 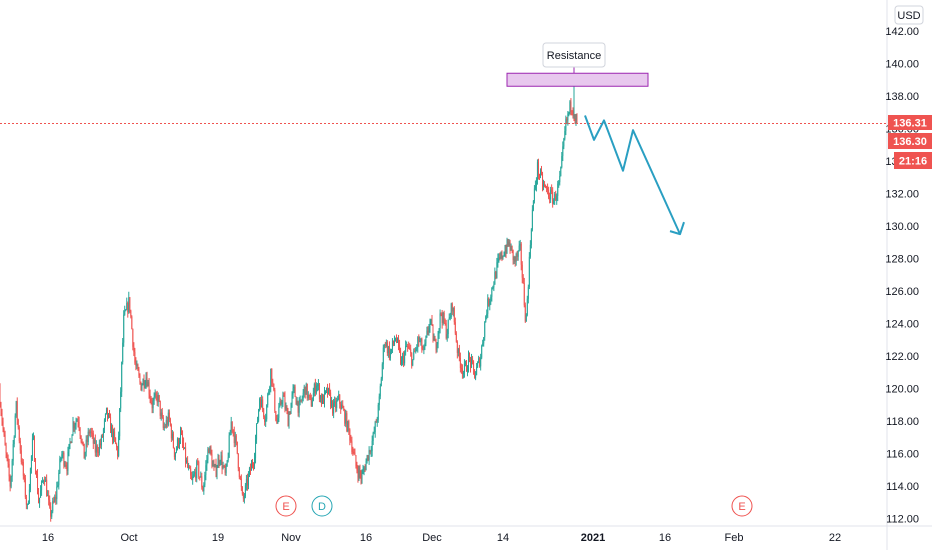 What do you see at coordinates (291, 538) in the screenshot?
I see `x-tick-label: Nov` at bounding box center [291, 538].